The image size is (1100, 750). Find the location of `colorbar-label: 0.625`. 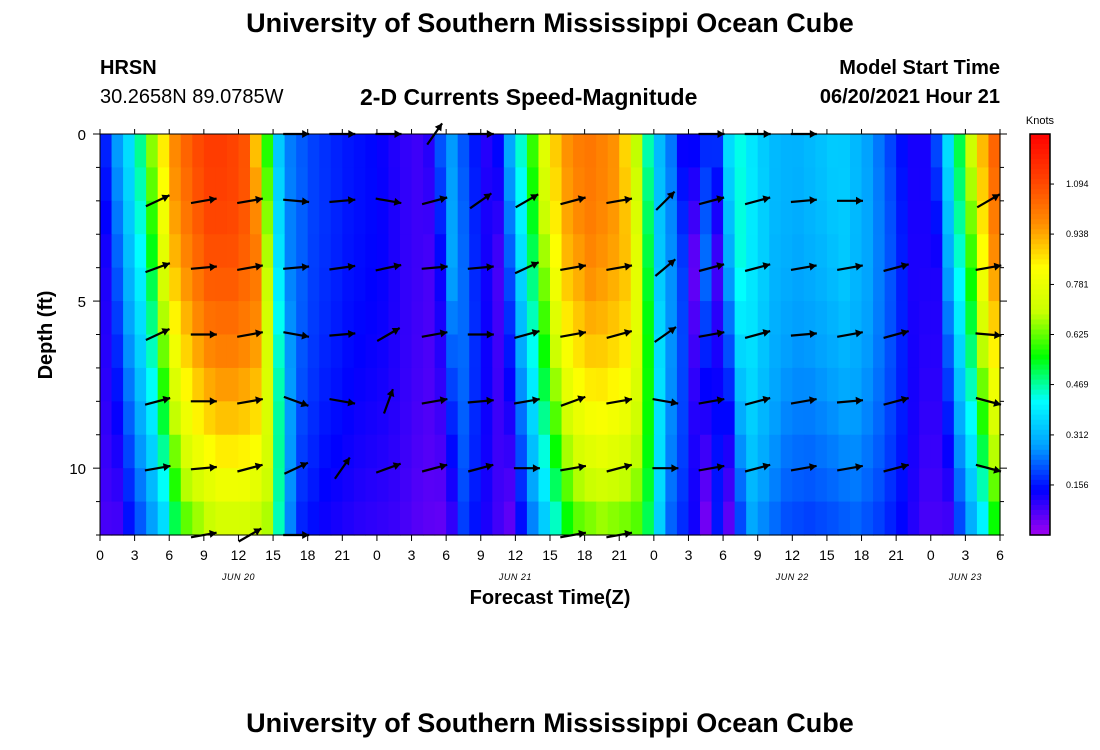

colorbar-label: 0.625 is located at coordinates (1077, 335).